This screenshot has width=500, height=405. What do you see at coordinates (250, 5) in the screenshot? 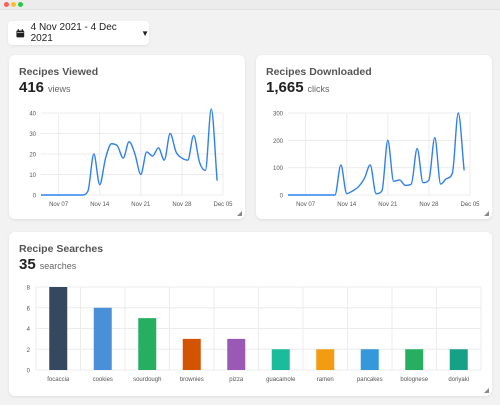
I see `window-title-bar` at bounding box center [250, 5].